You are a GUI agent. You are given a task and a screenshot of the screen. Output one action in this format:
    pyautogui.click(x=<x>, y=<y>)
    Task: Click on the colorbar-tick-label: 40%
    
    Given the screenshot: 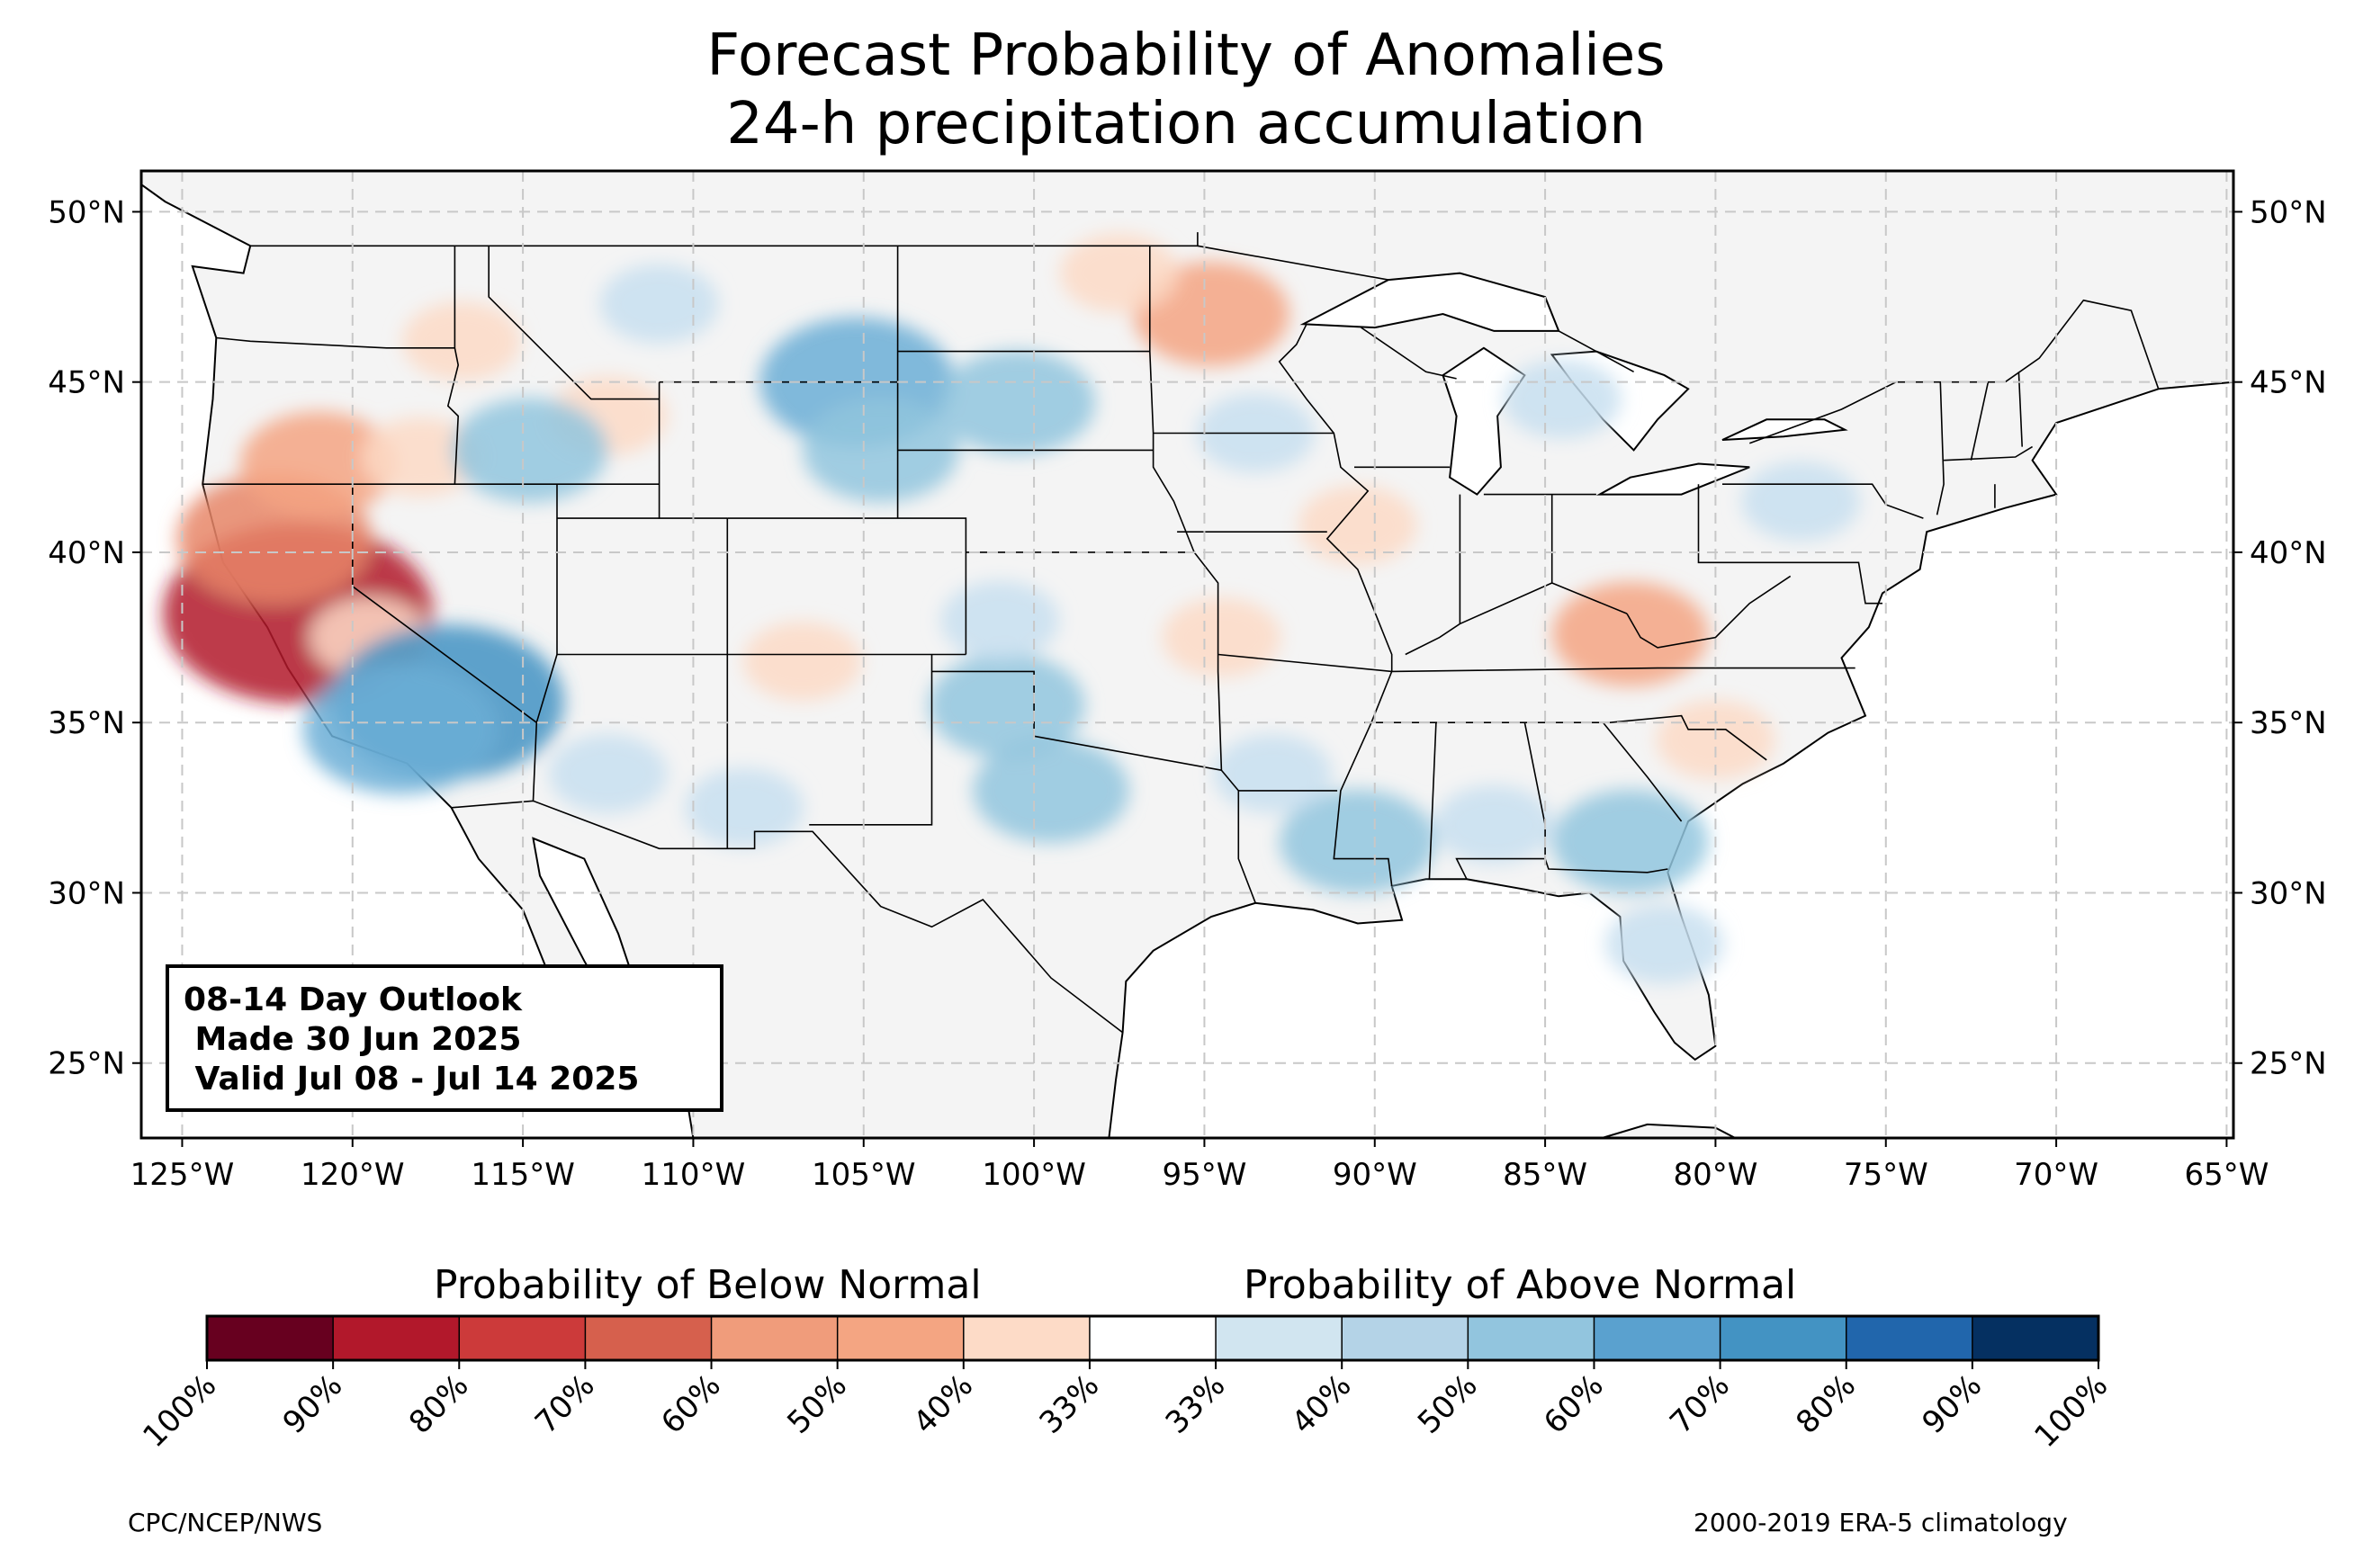 What is the action you would take?
    pyautogui.click(x=1322, y=1404)
    